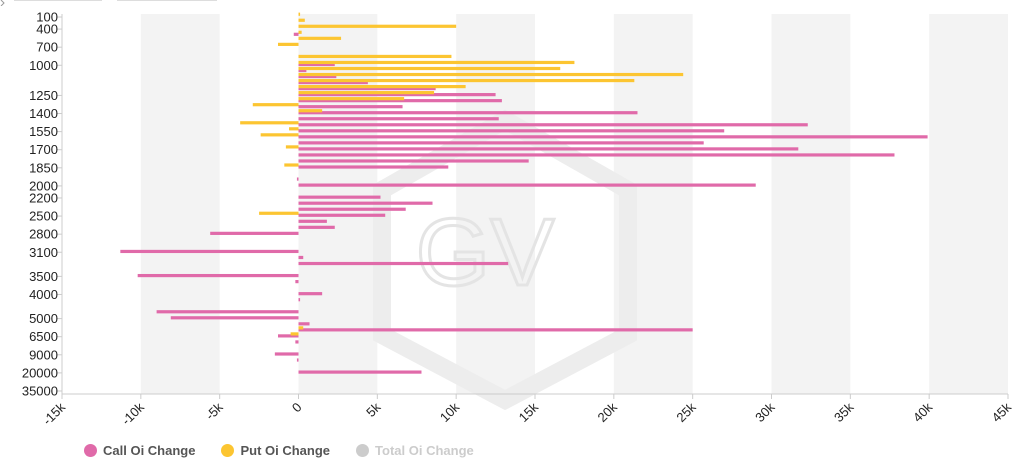 Image resolution: width=1024 pixels, height=468 pixels. Describe the element at coordinates (415, 450) in the screenshot. I see `legend-item-total: Total Oi Change` at that location.